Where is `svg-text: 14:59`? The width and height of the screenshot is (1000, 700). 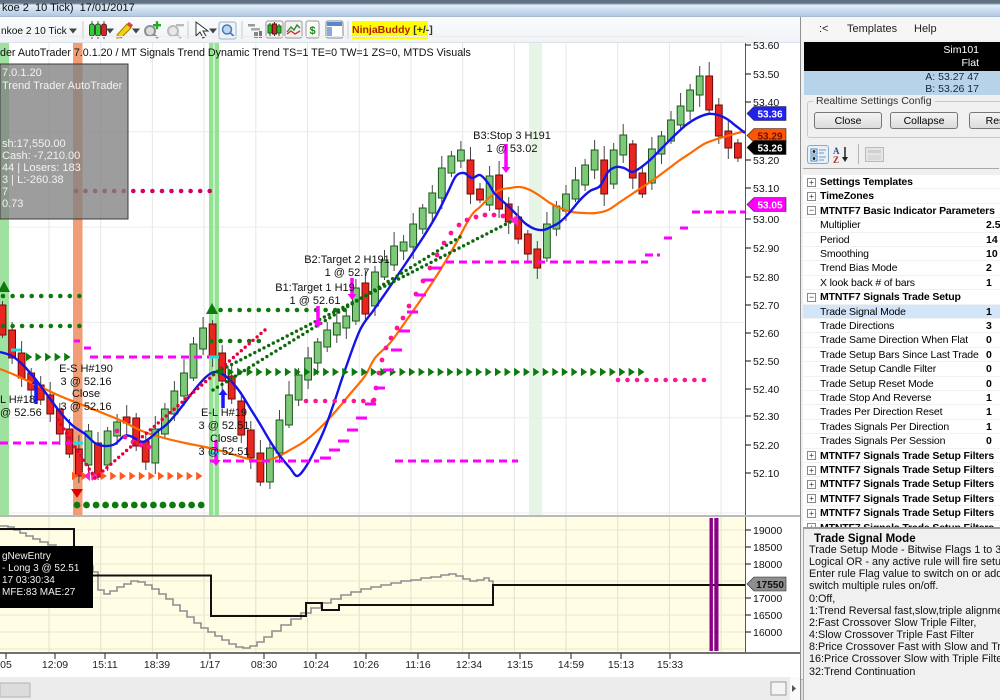
svg-text: 14:59 is located at coordinates (571, 665).